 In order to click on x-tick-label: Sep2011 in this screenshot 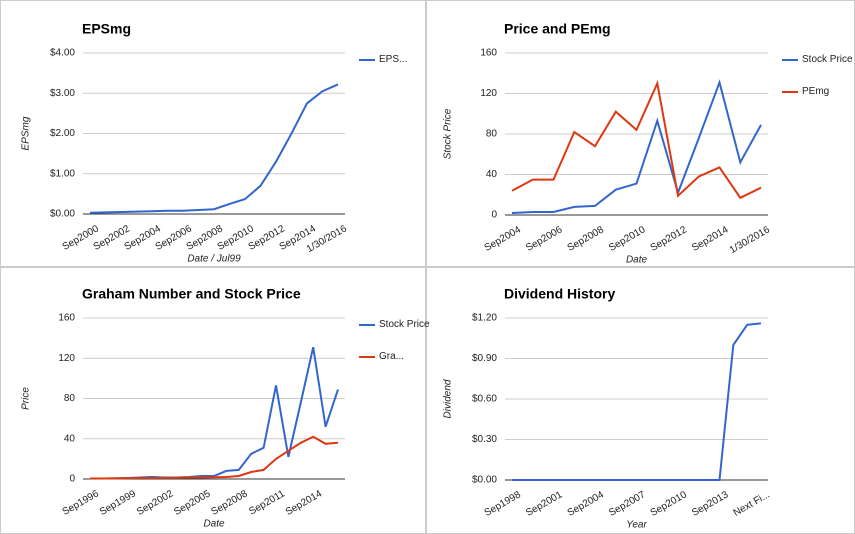, I will do `click(267, 502)`.